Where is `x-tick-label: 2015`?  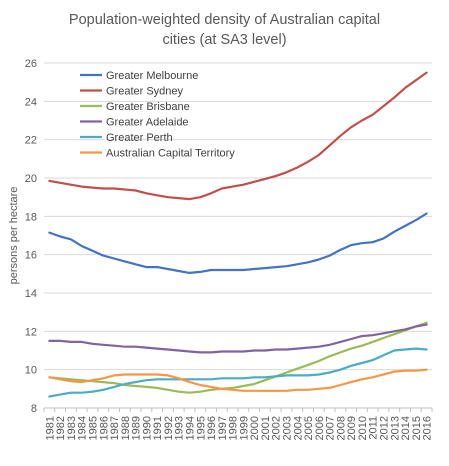 x-tick-label: 2015 is located at coordinates (417, 428).